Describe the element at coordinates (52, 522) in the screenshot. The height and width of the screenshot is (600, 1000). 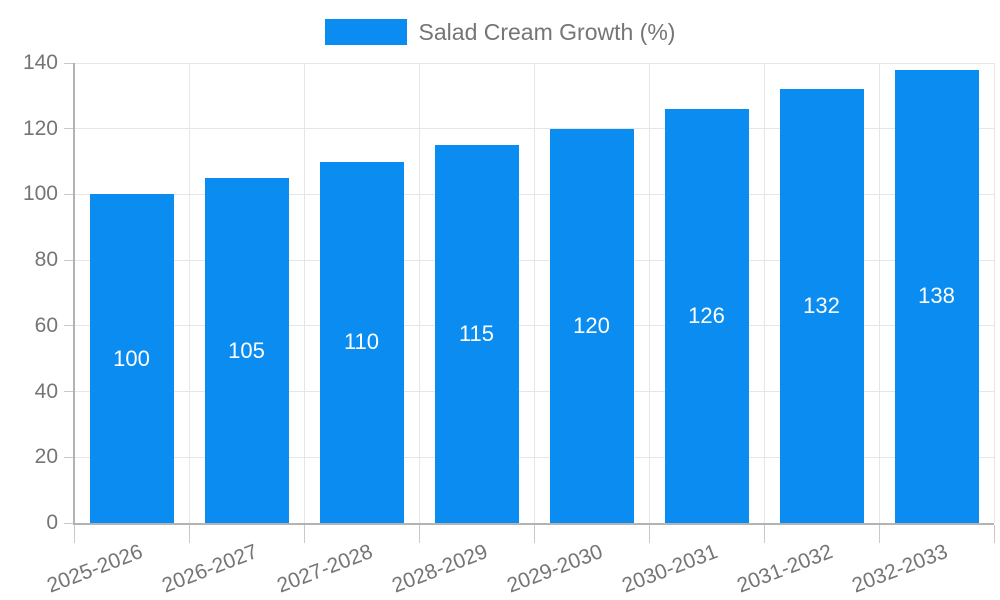
I see `y-axis-label: 0` at that location.